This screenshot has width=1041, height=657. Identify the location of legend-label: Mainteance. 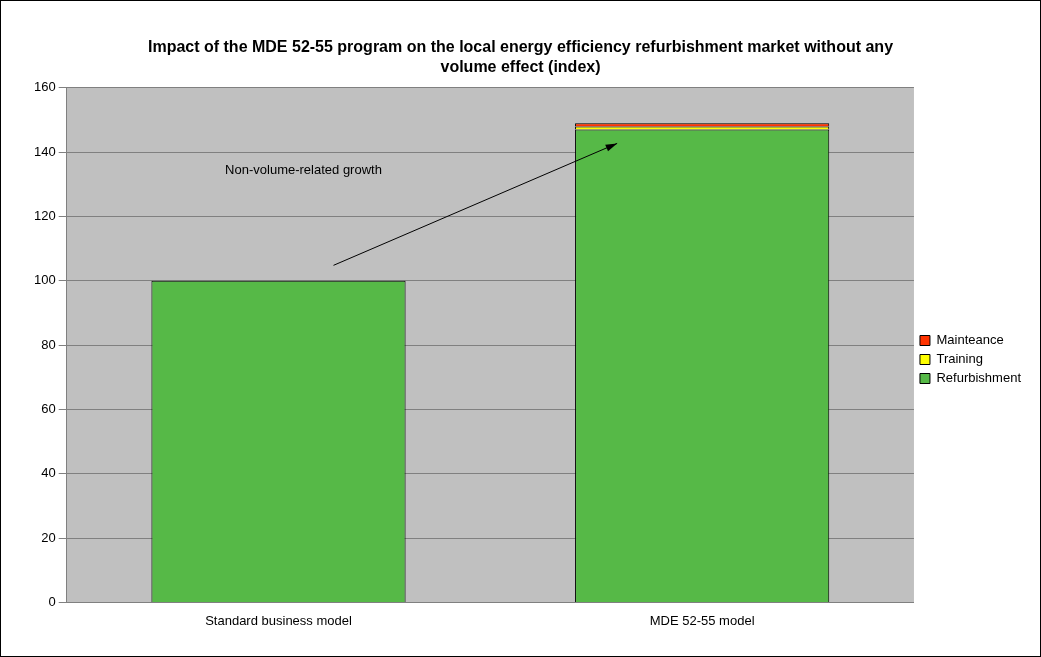
(970, 340).